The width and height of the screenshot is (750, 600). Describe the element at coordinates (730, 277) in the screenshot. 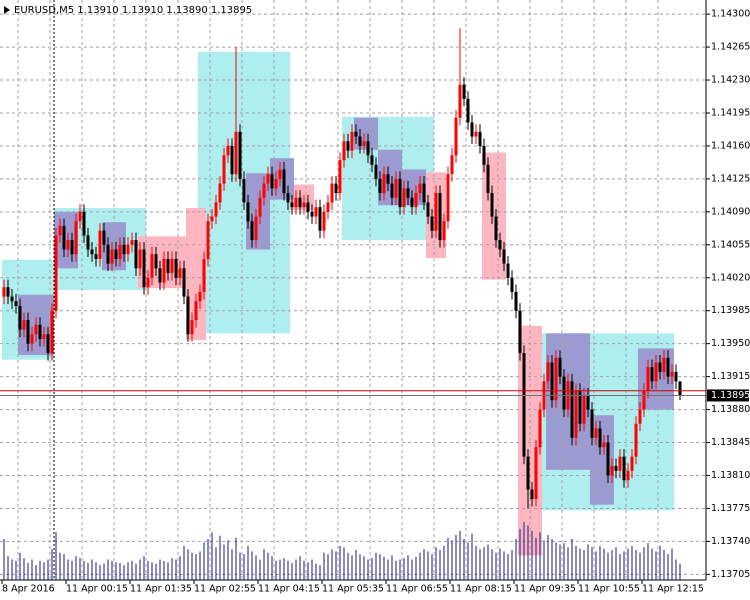

I see `y-tick-label: 1.14020` at that location.